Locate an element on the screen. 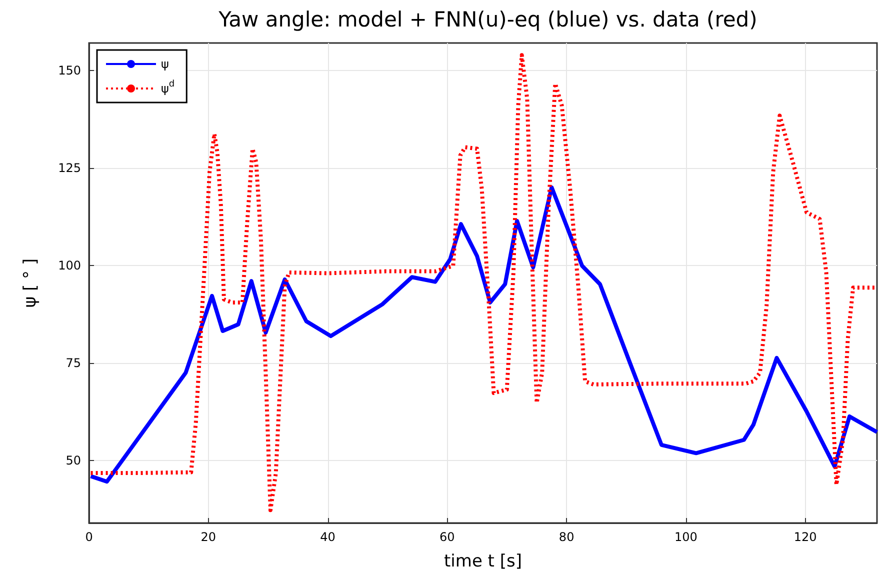  chart-title: Yaw angle: model + FNN(u)-eq (blue) vs. data (red) is located at coordinates (488, 20).